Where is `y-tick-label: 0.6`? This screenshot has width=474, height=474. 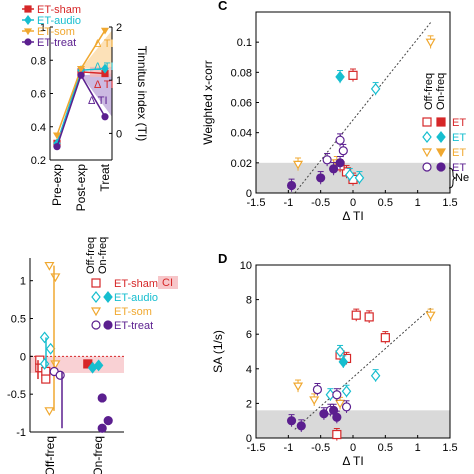 y-tick-label: 0.6 is located at coordinates (38, 95).